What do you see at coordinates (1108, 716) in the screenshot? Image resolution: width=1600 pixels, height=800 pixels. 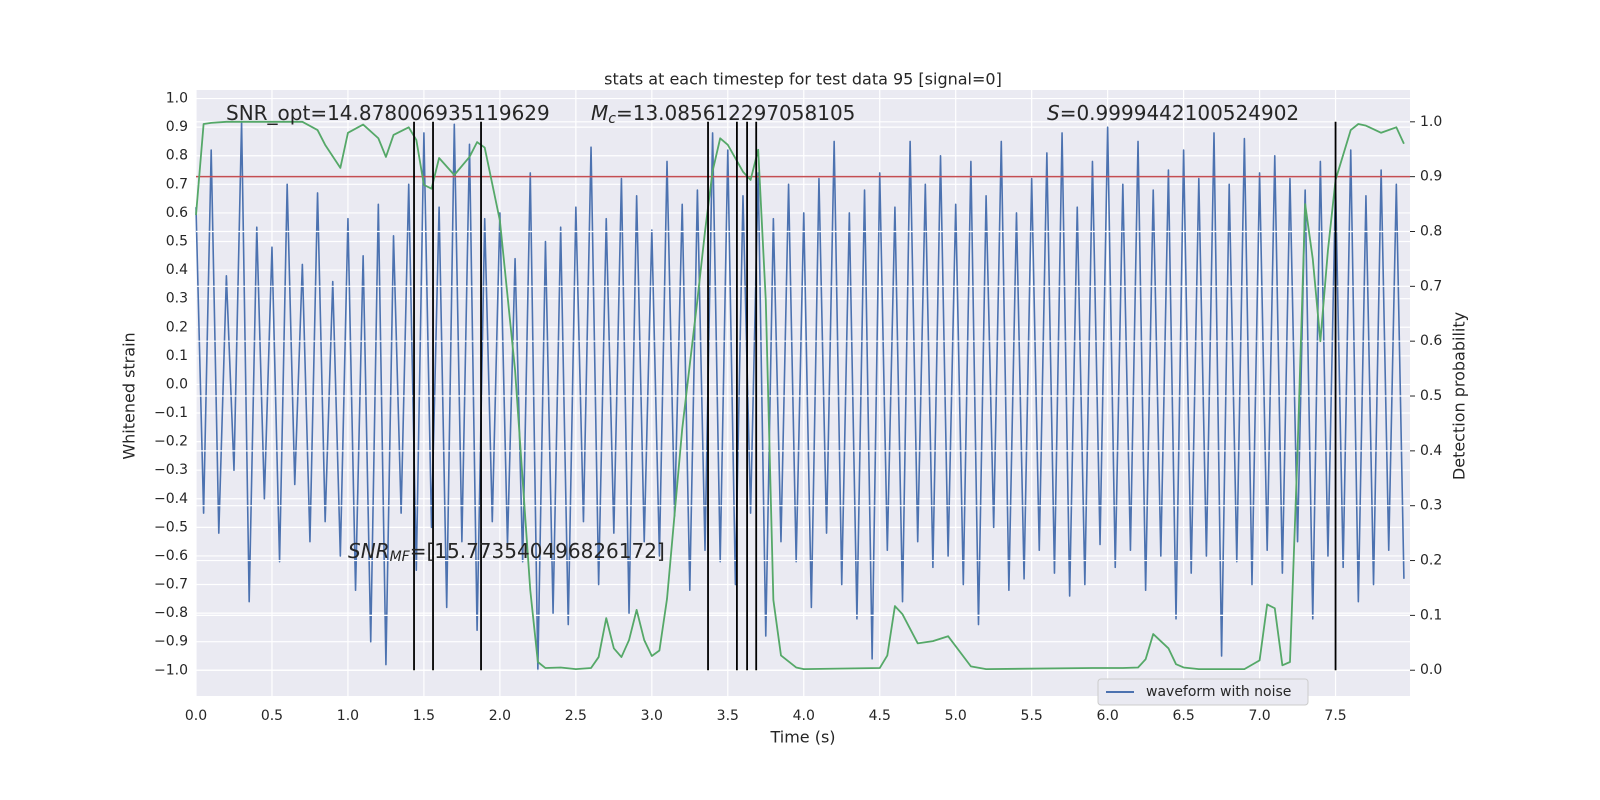 I see `x-tick-label: 6.0` at bounding box center [1108, 716].